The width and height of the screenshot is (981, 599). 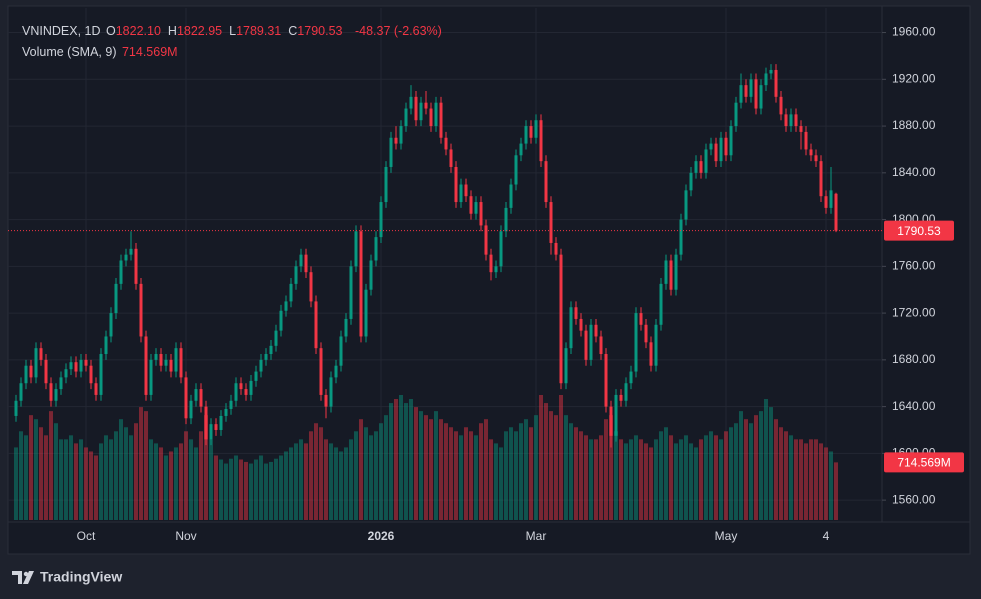 I want to click on legend-value: 1822.10, so click(x=138, y=31).